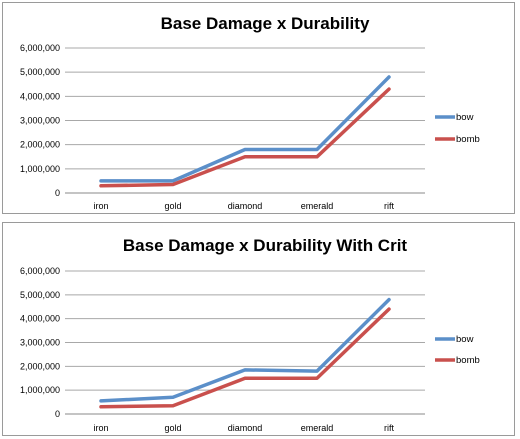  What do you see at coordinates (40, 169) in the screenshot?
I see `chart0-y-tick-label: 1,000,000` at bounding box center [40, 169].